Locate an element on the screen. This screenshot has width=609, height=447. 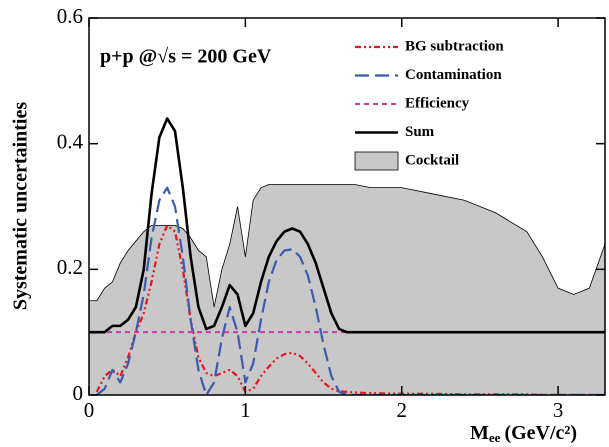
x-label-main: M is located at coordinates (479, 433).